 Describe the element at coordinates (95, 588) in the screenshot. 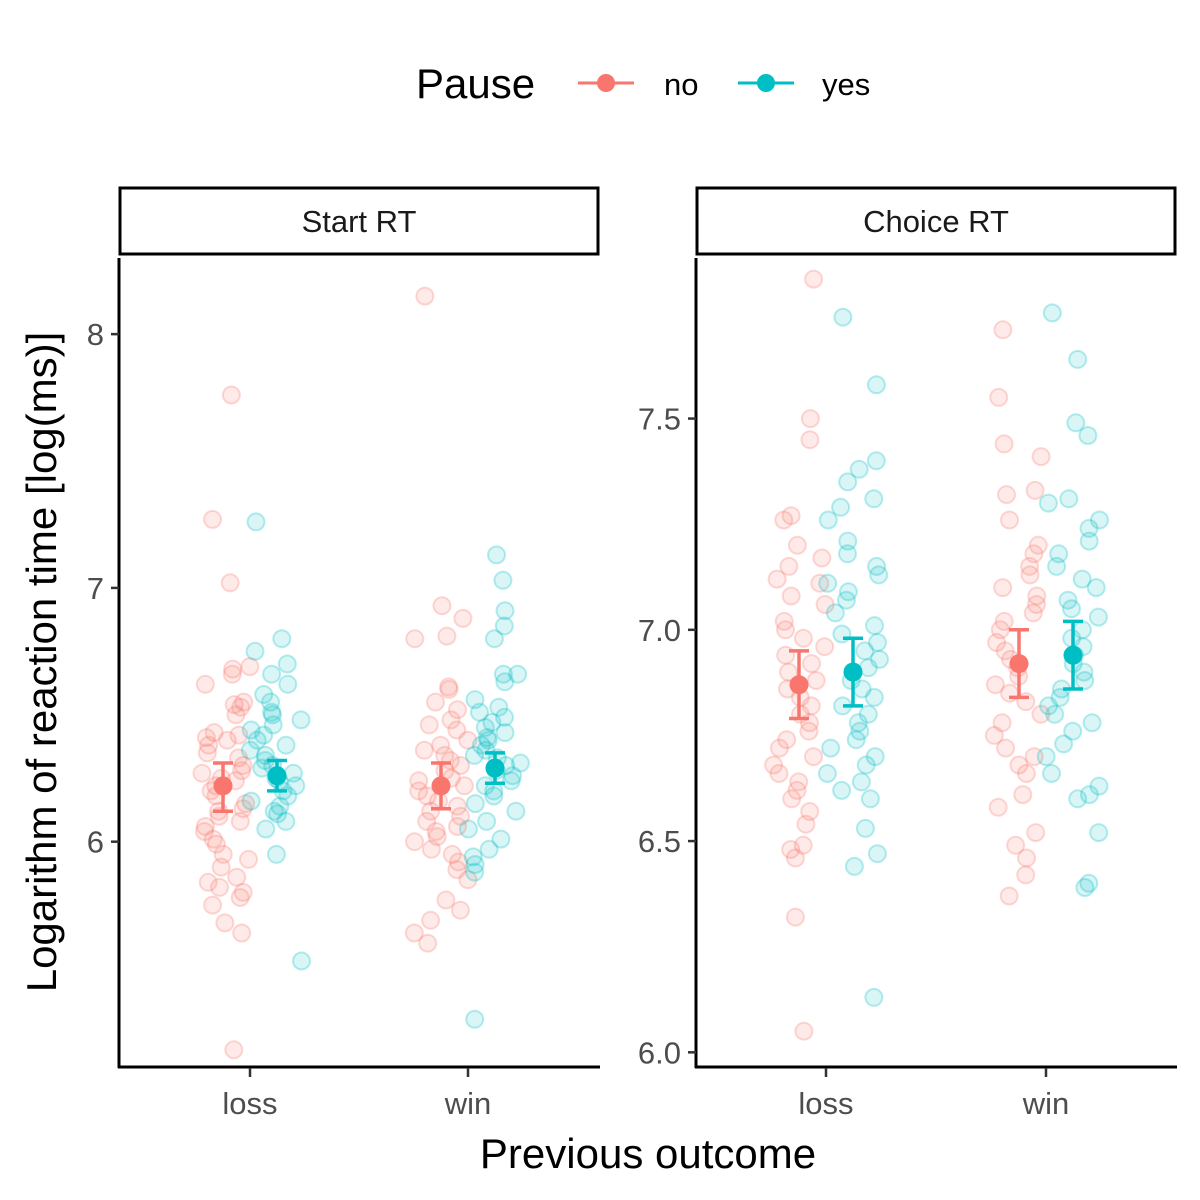

I see `y-tick-label: 7` at that location.